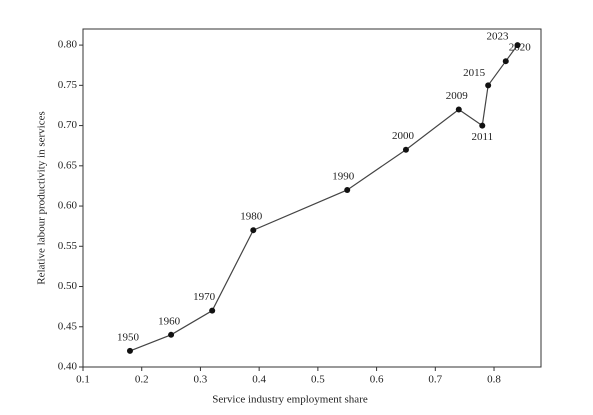 This screenshot has height=415, width=593. I want to click on y-tick-label: 0.60, so click(68, 206).